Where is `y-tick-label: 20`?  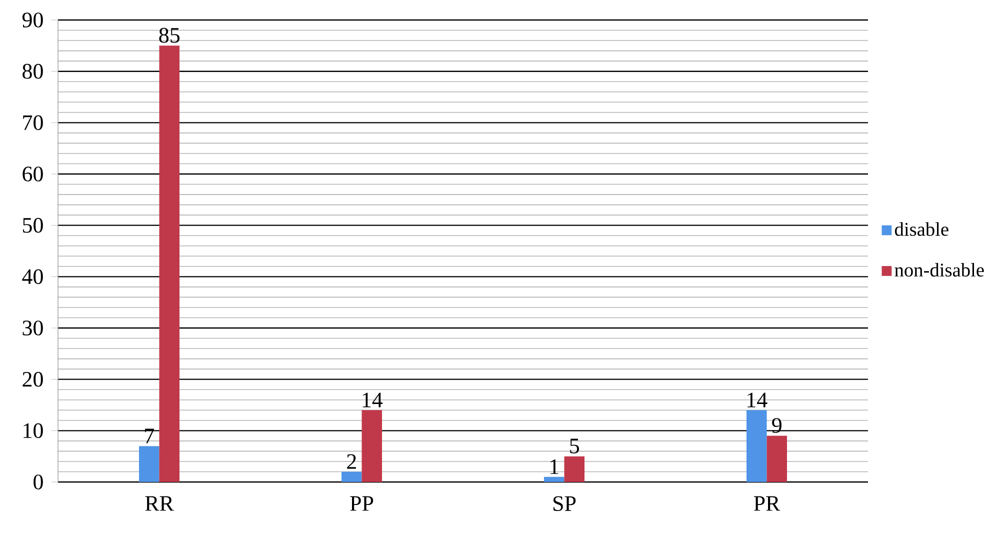
y-tick-label: 20 is located at coordinates (32, 379).